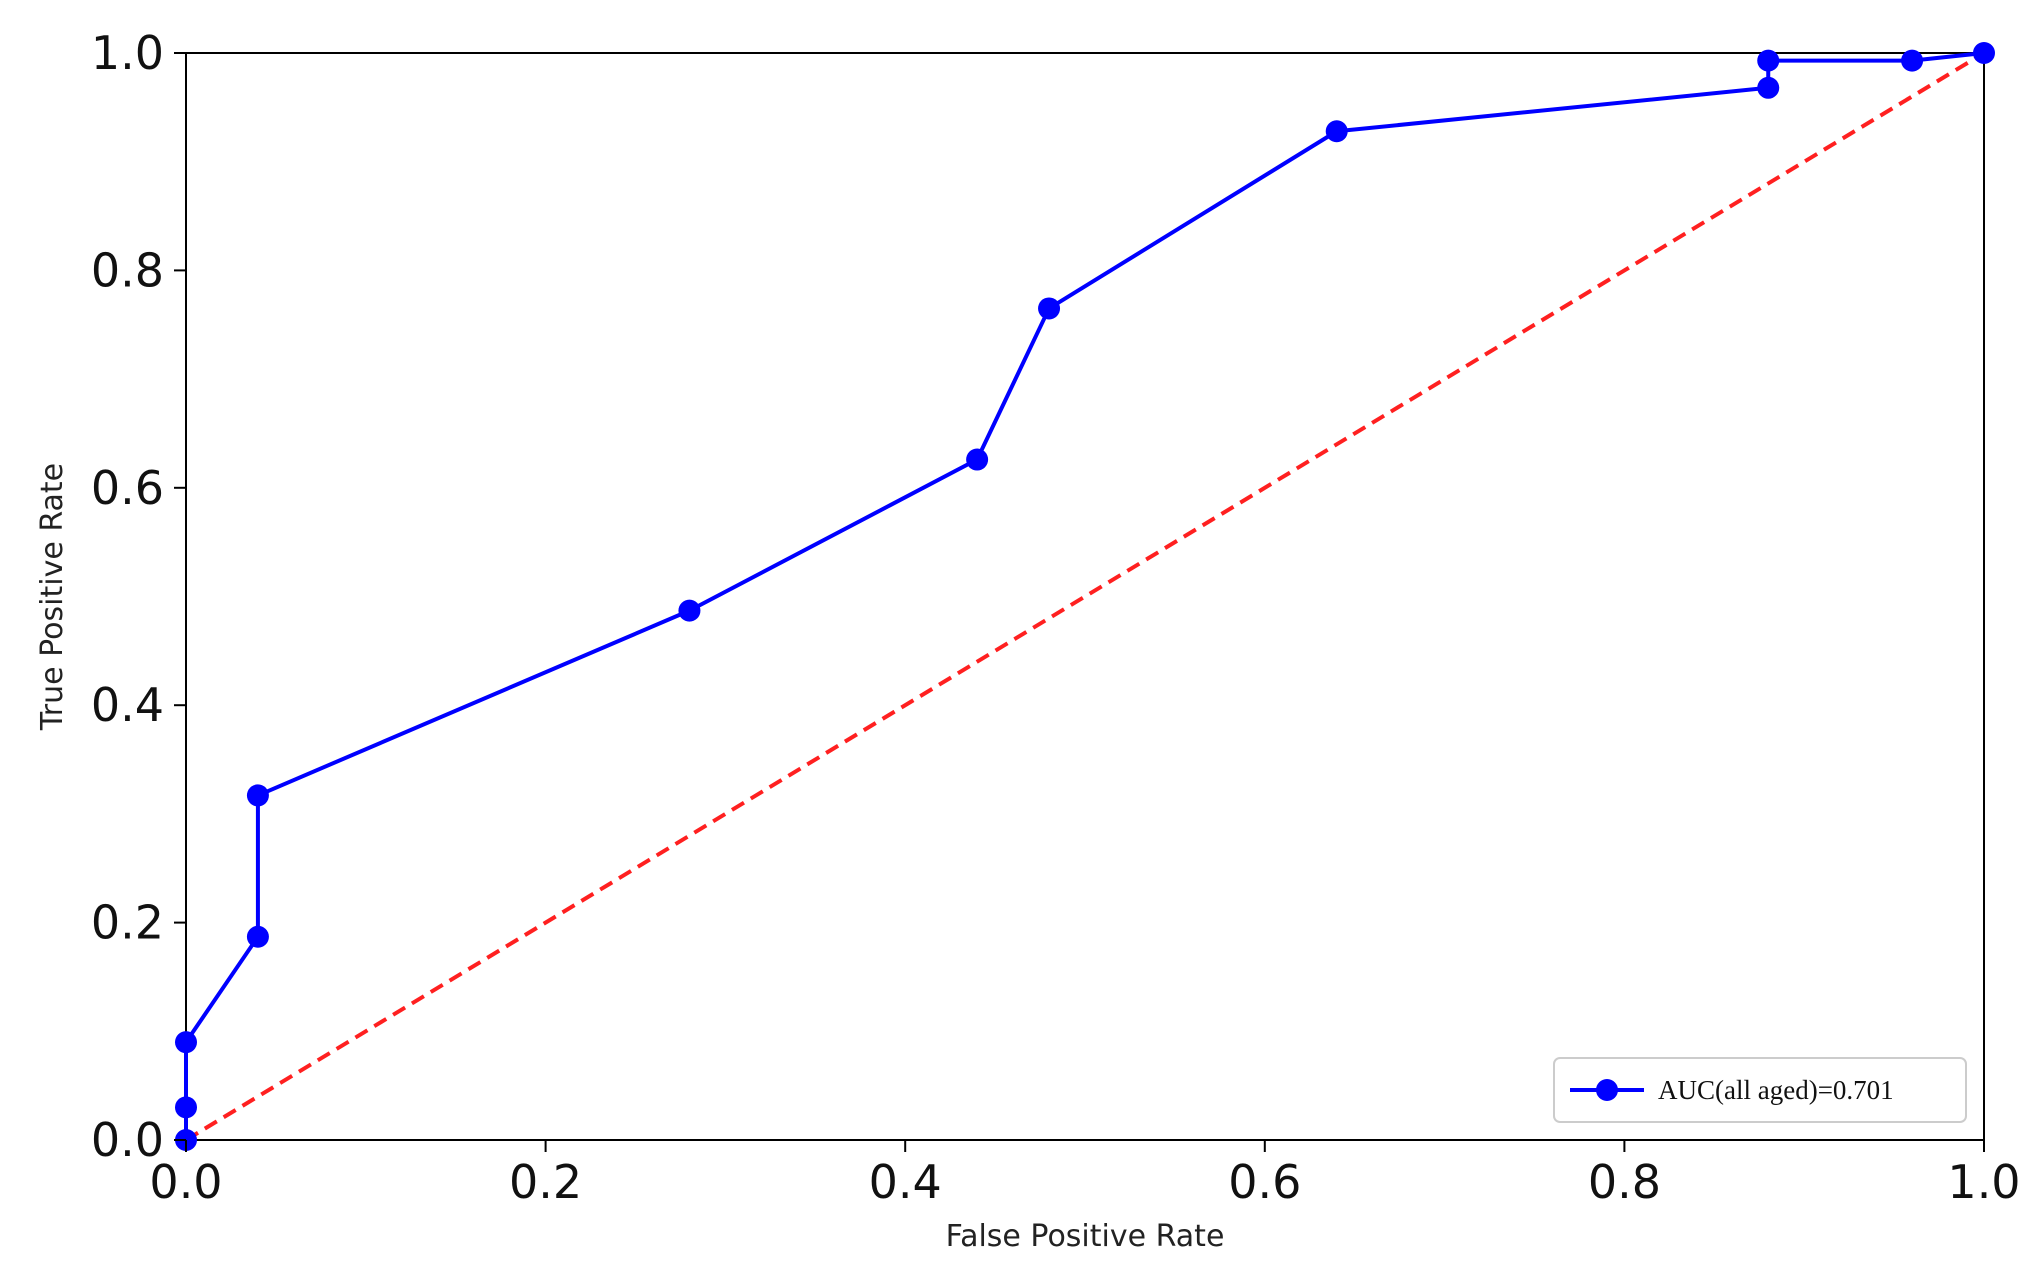 Image resolution: width=2036 pixels, height=1279 pixels. Describe the element at coordinates (127, 270) in the screenshot. I see `y-tick-label: 0.8` at that location.